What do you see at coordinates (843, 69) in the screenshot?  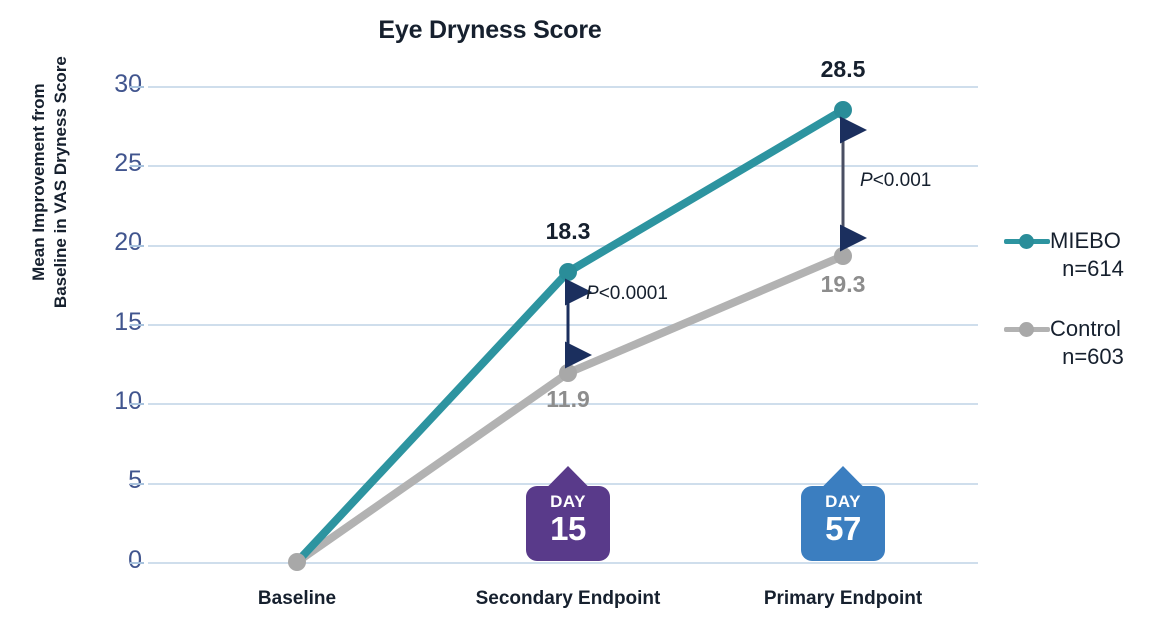 I see `value-label-miebo-primary: 28.5` at bounding box center [843, 69].